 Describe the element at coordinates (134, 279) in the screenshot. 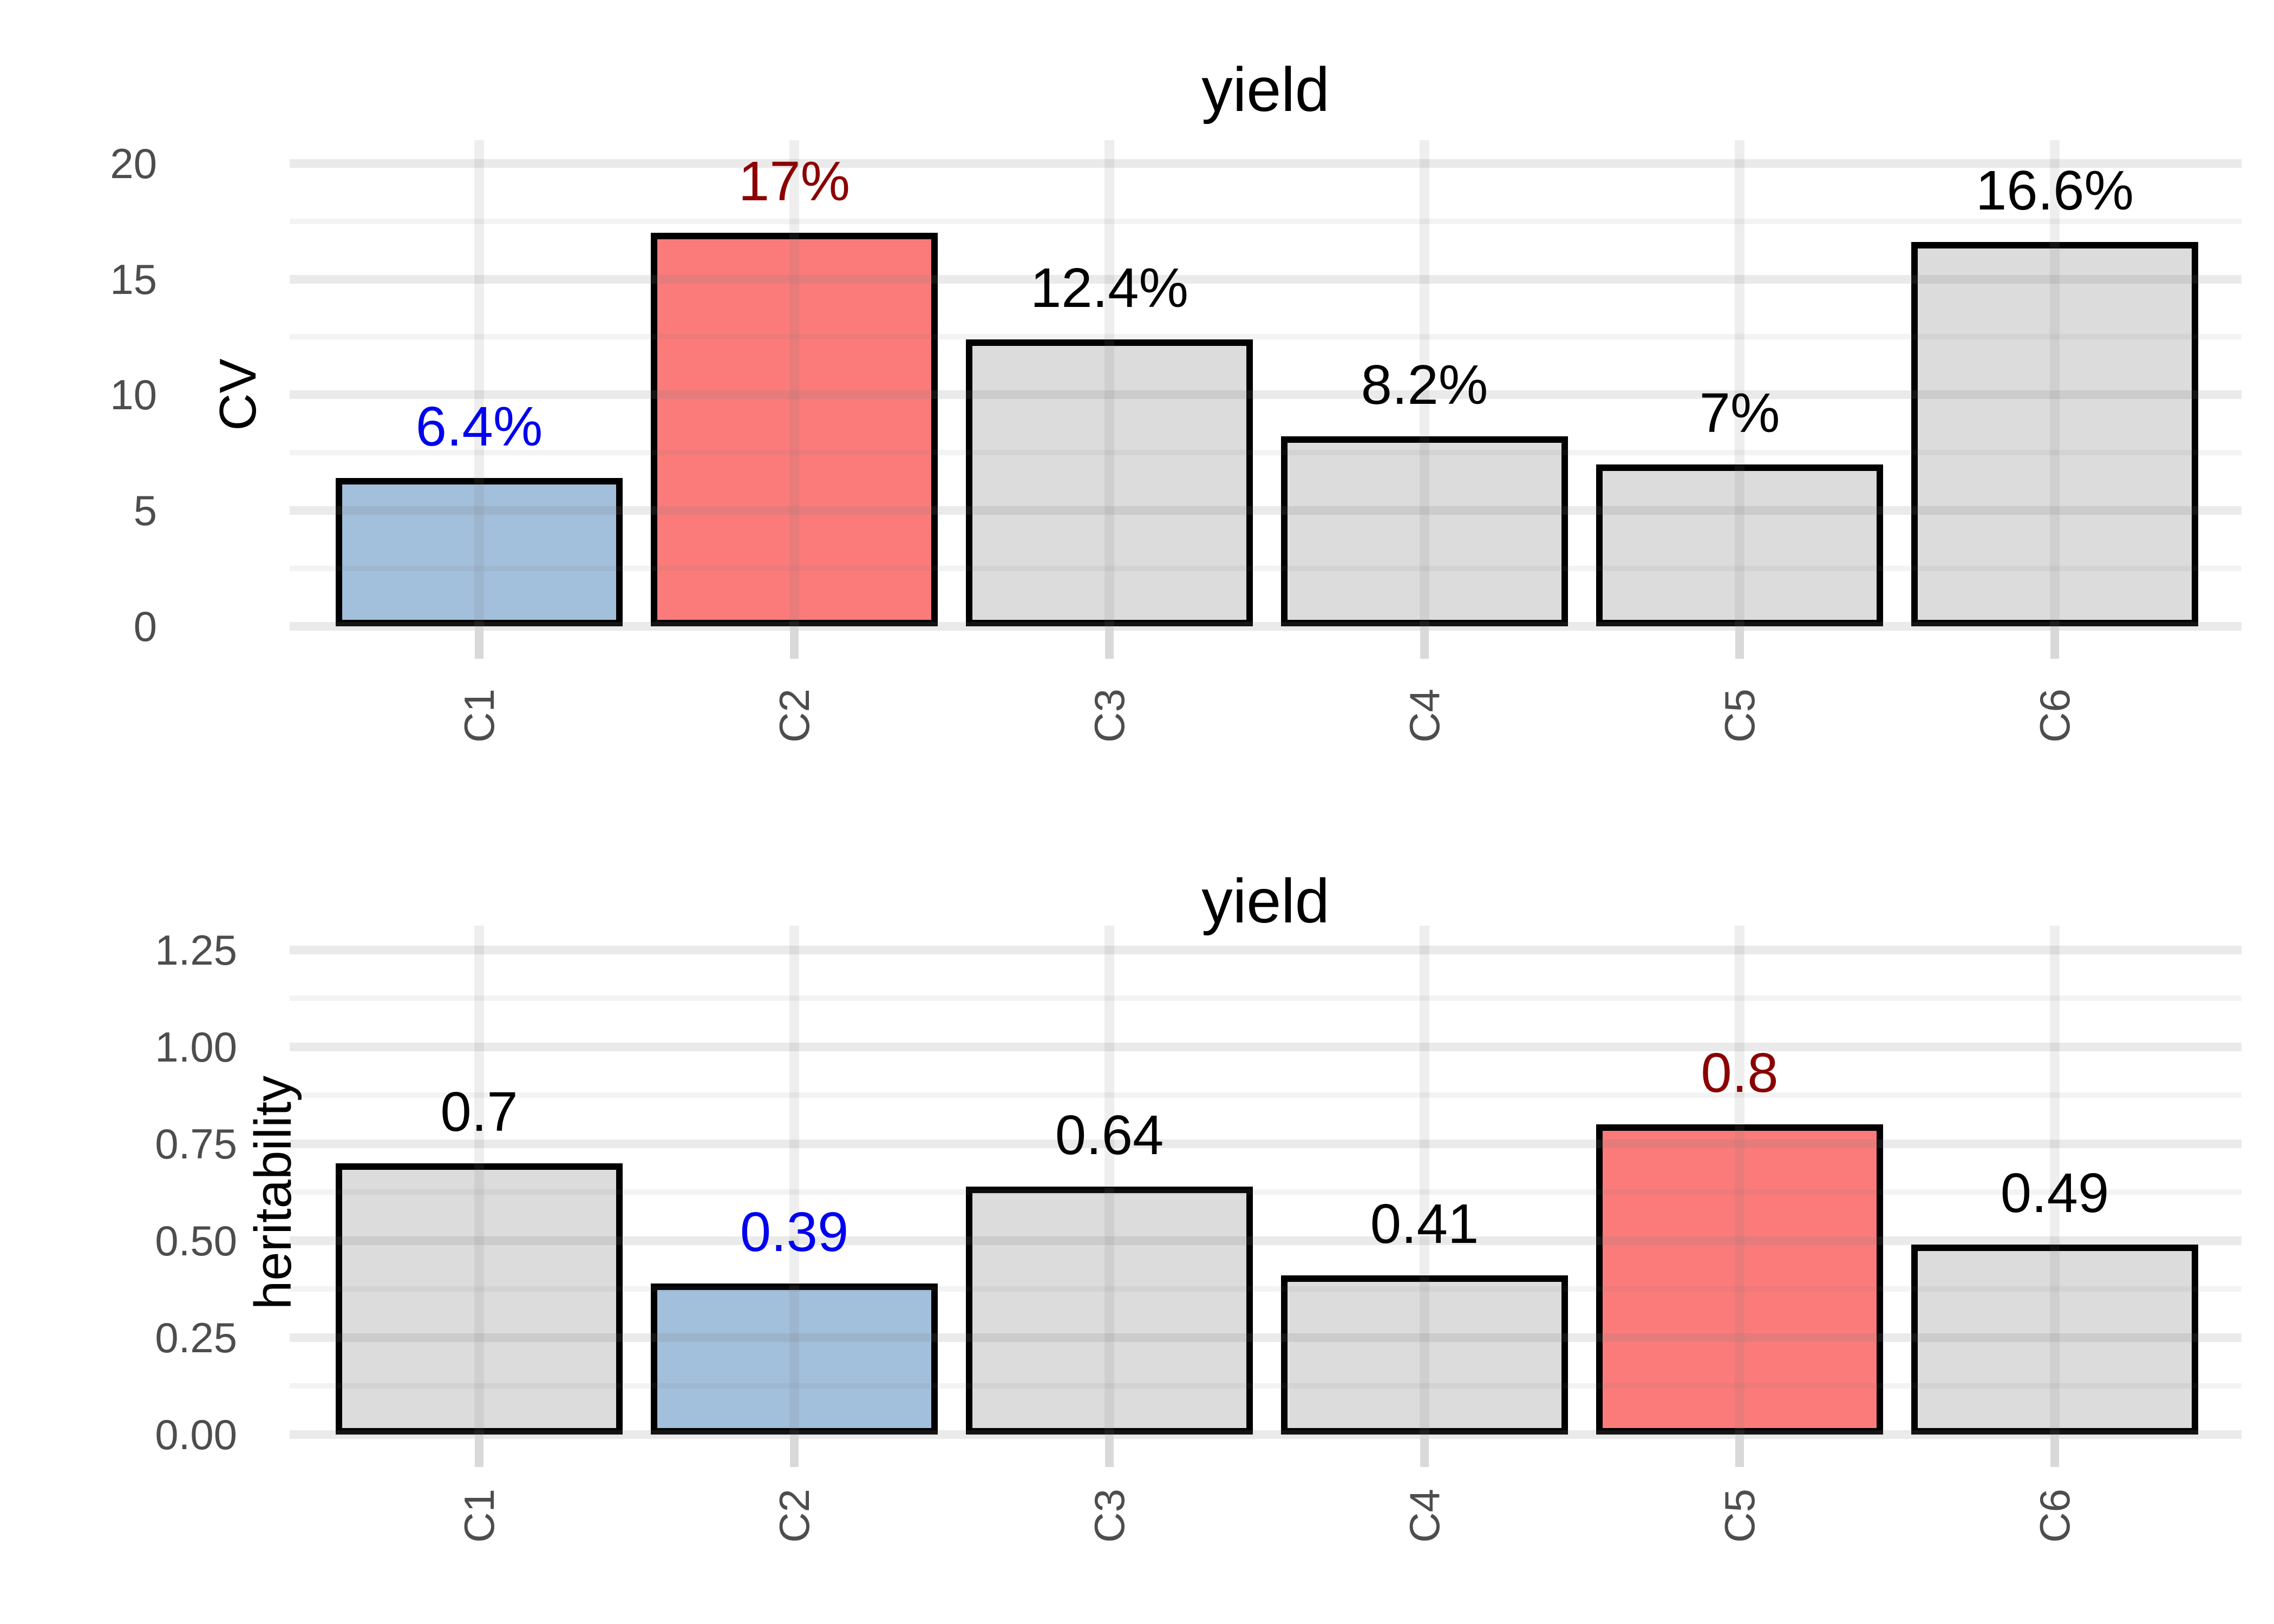

I see `y-tick-label: 15` at that location.